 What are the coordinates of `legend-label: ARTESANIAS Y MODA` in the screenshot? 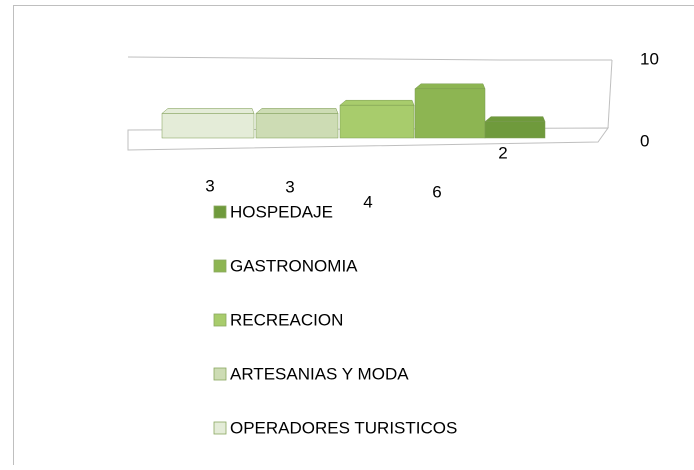 It's located at (319, 373).